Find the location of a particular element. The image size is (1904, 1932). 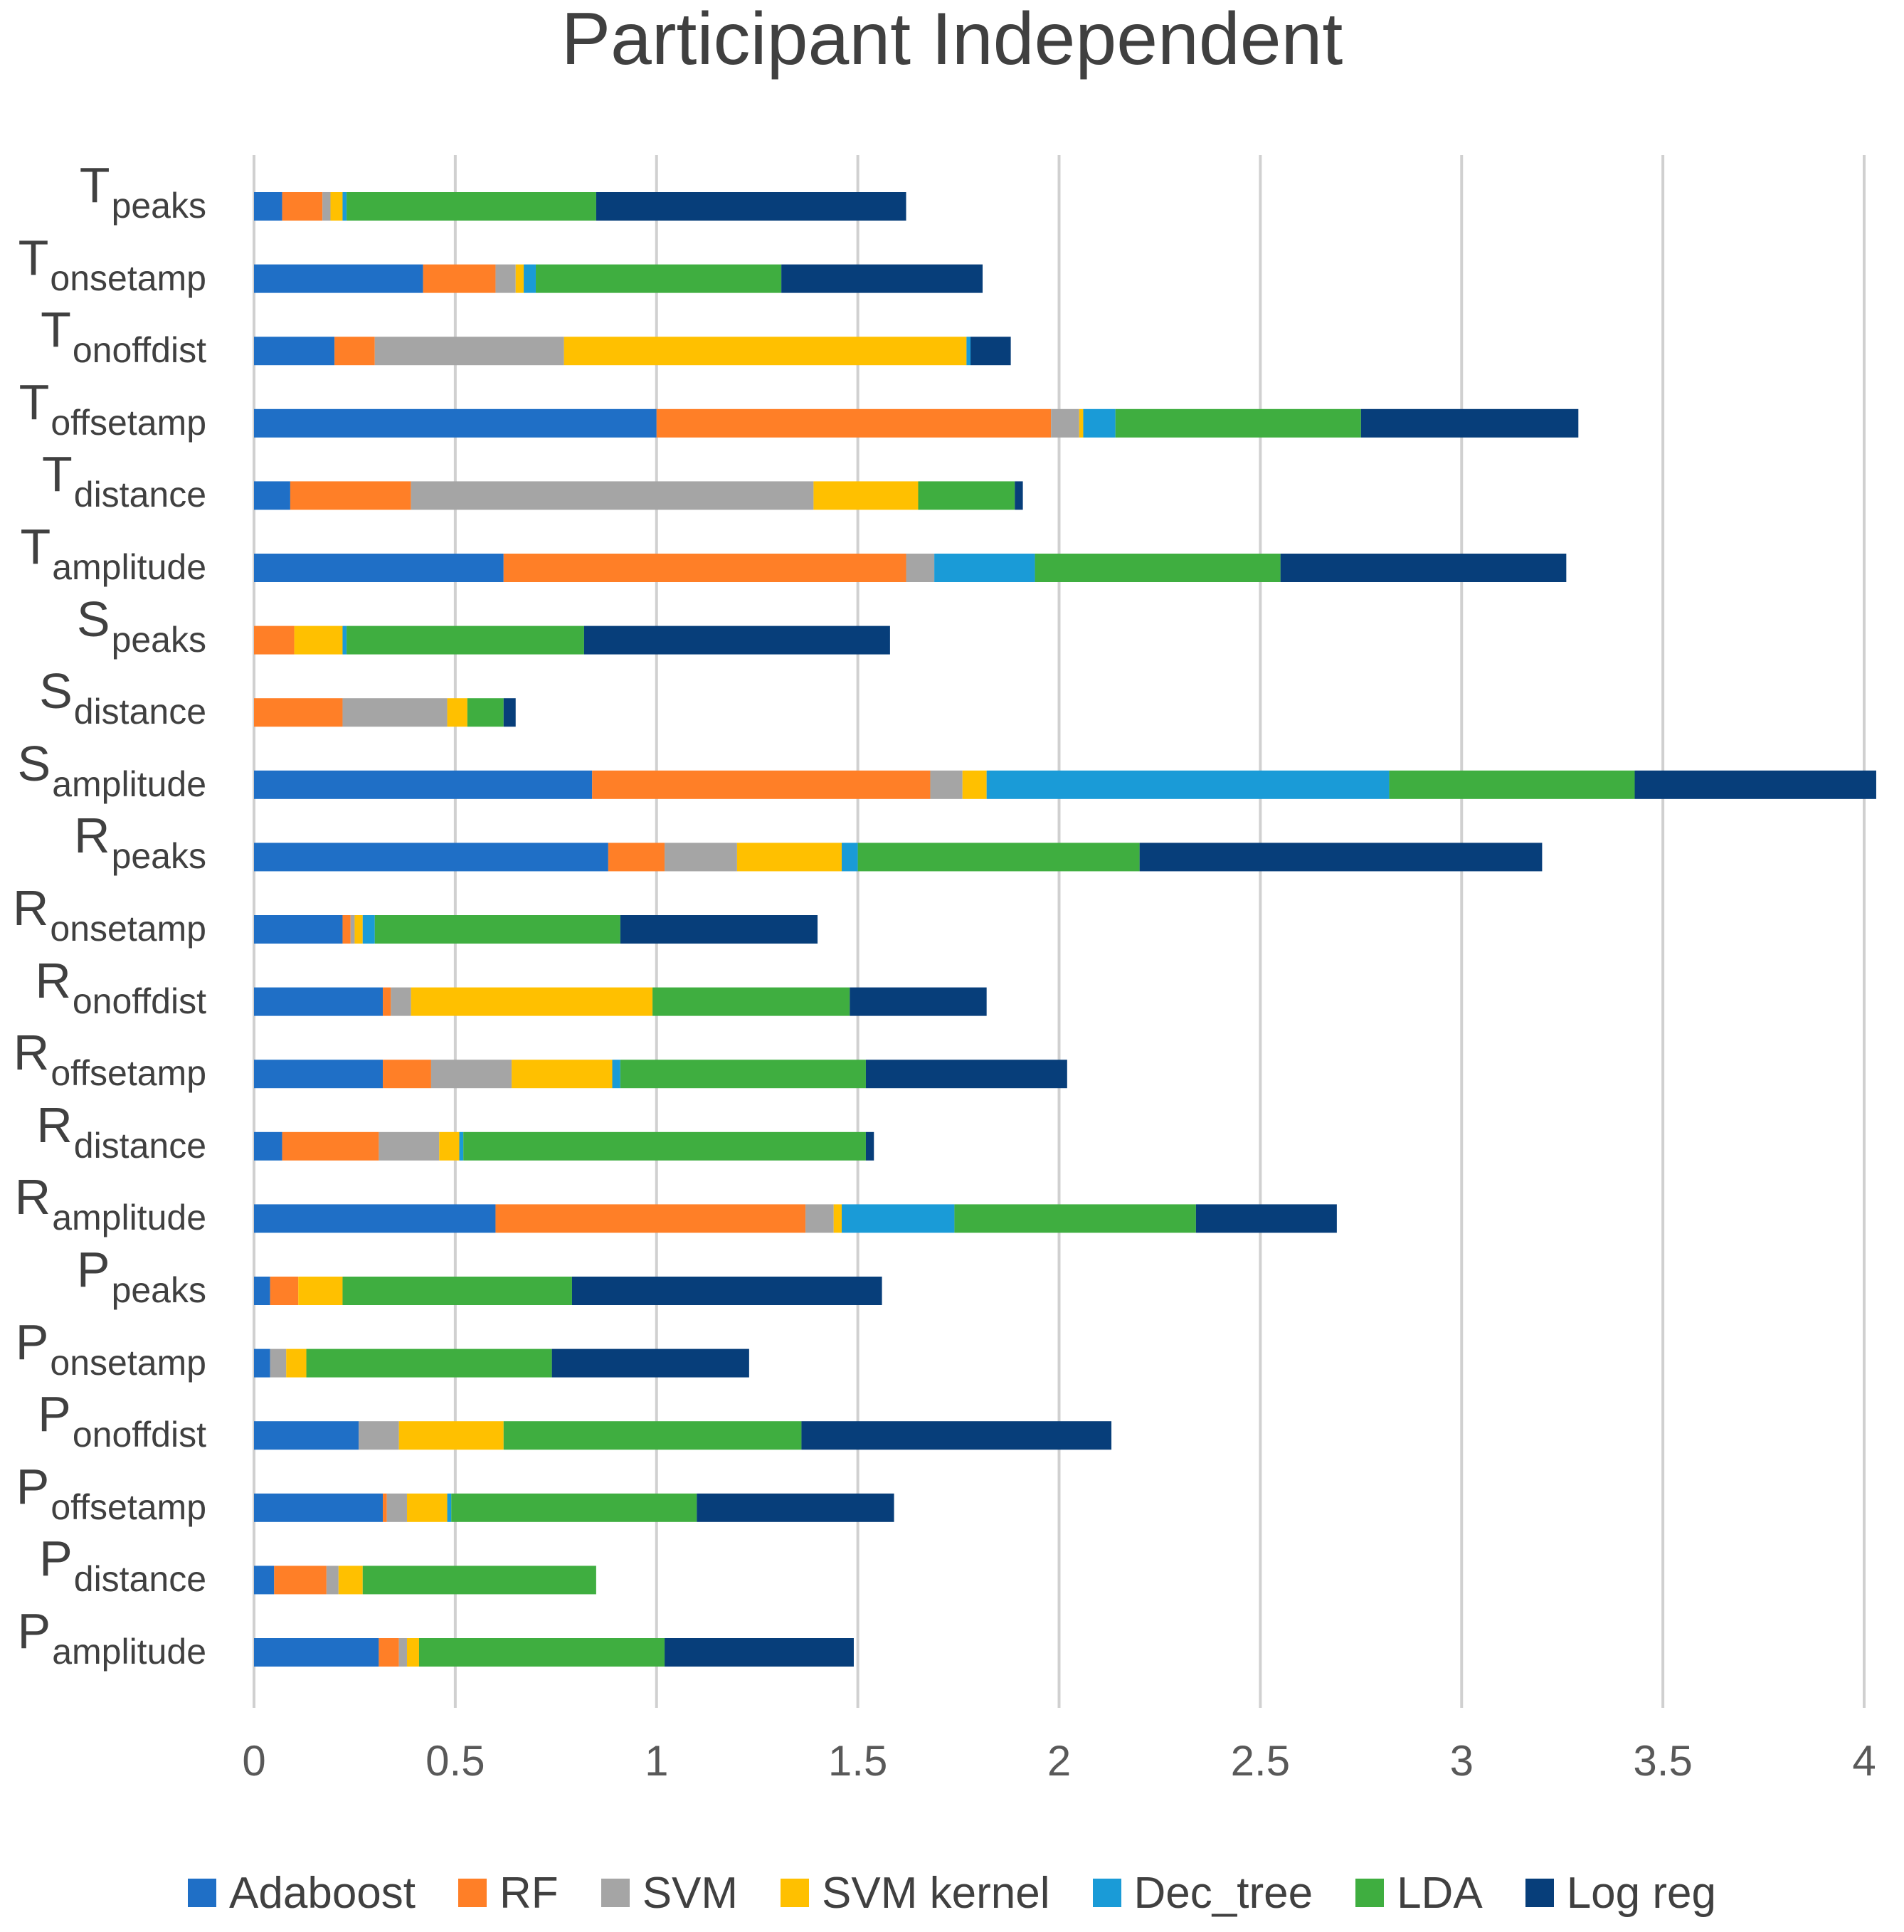

x-tick-label: 1.5 is located at coordinates (857, 1761).